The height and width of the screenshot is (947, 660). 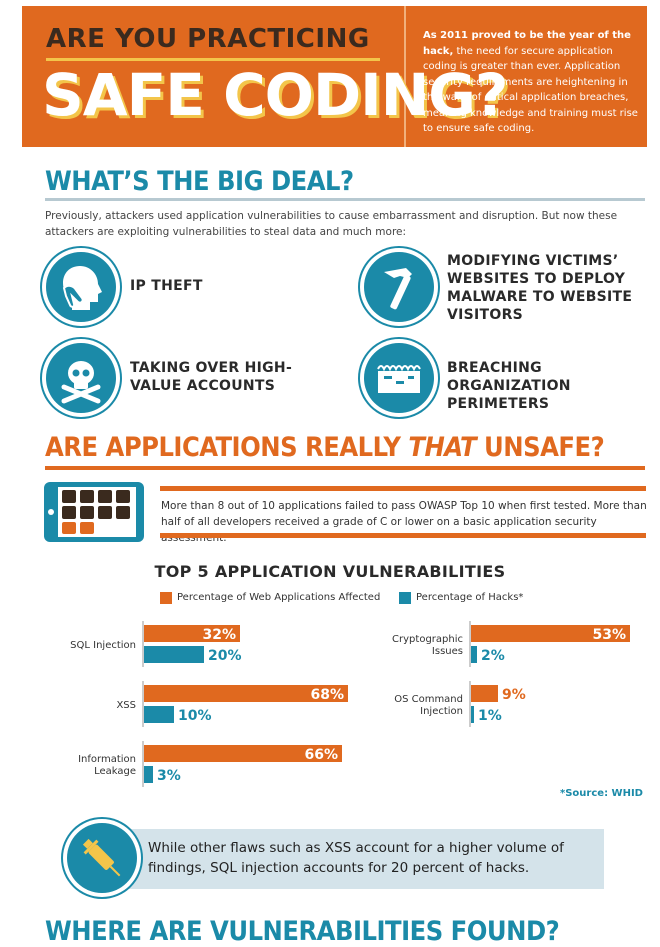 What do you see at coordinates (275, 95) in the screenshot?
I see `header-title-line2: SAFE CODING?` at bounding box center [275, 95].